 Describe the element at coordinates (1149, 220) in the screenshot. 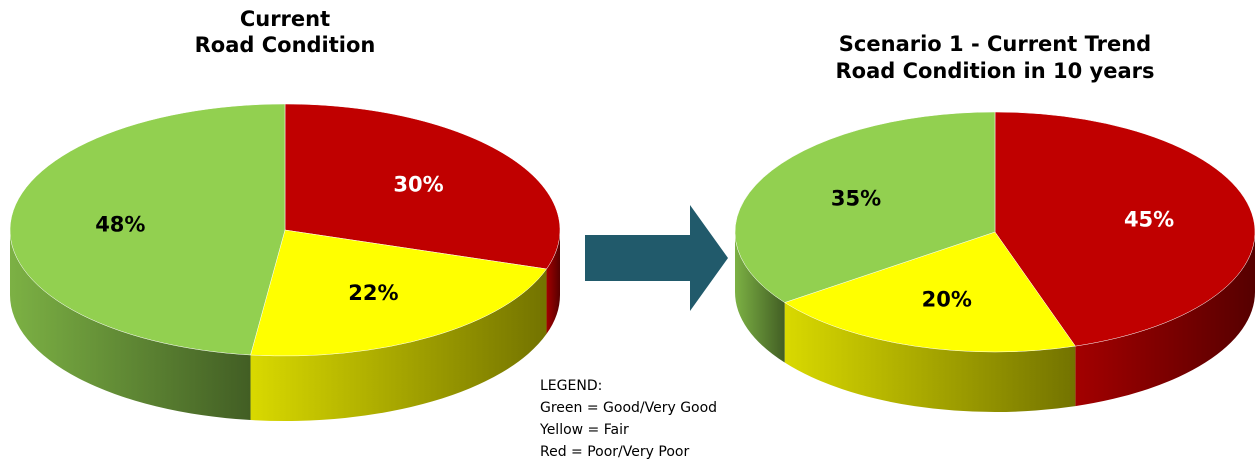

I see `data-label: 45%` at that location.